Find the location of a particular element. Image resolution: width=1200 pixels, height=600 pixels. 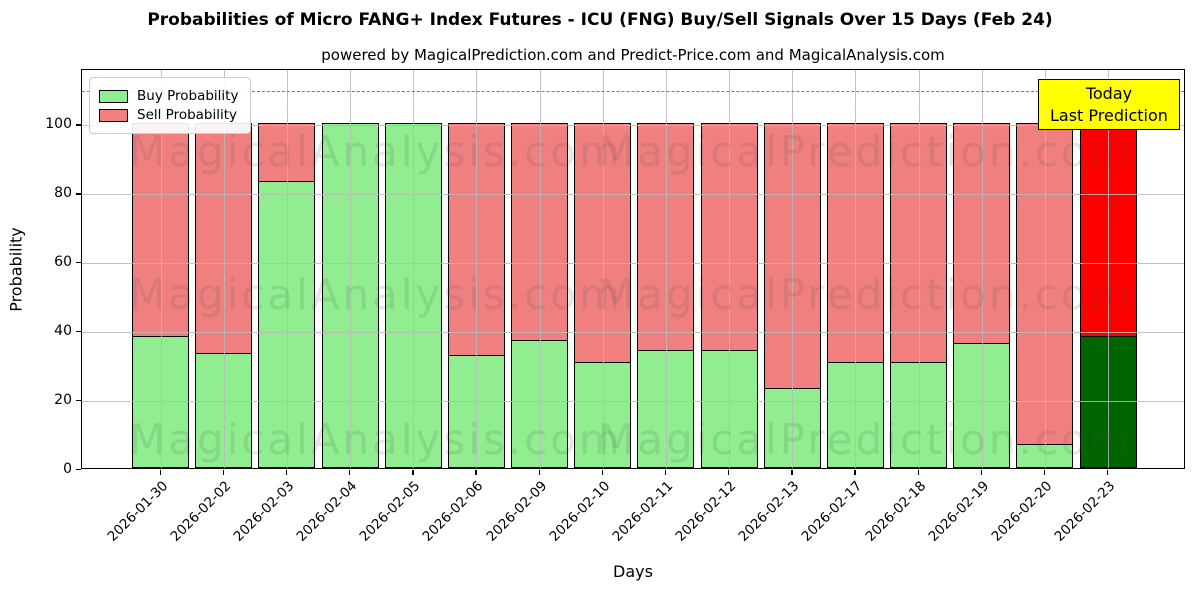

annotation-line-1: Today is located at coordinates (1109, 93).